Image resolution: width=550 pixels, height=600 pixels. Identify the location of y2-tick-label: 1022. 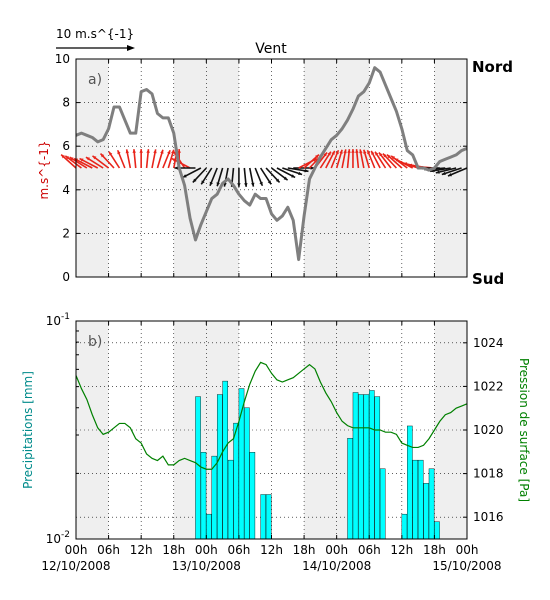
(488, 386).